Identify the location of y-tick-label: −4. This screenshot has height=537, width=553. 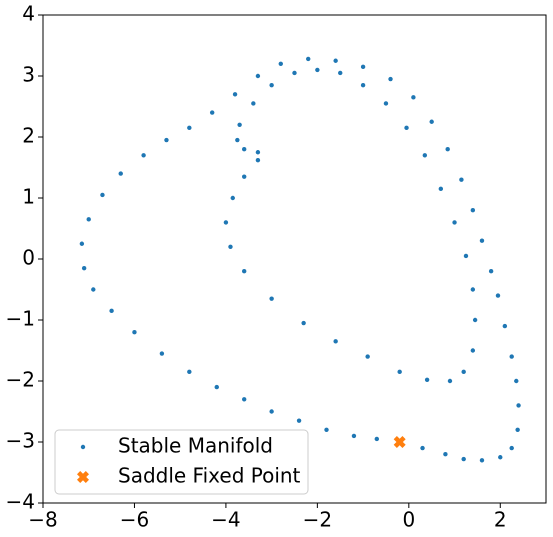
(20, 502).